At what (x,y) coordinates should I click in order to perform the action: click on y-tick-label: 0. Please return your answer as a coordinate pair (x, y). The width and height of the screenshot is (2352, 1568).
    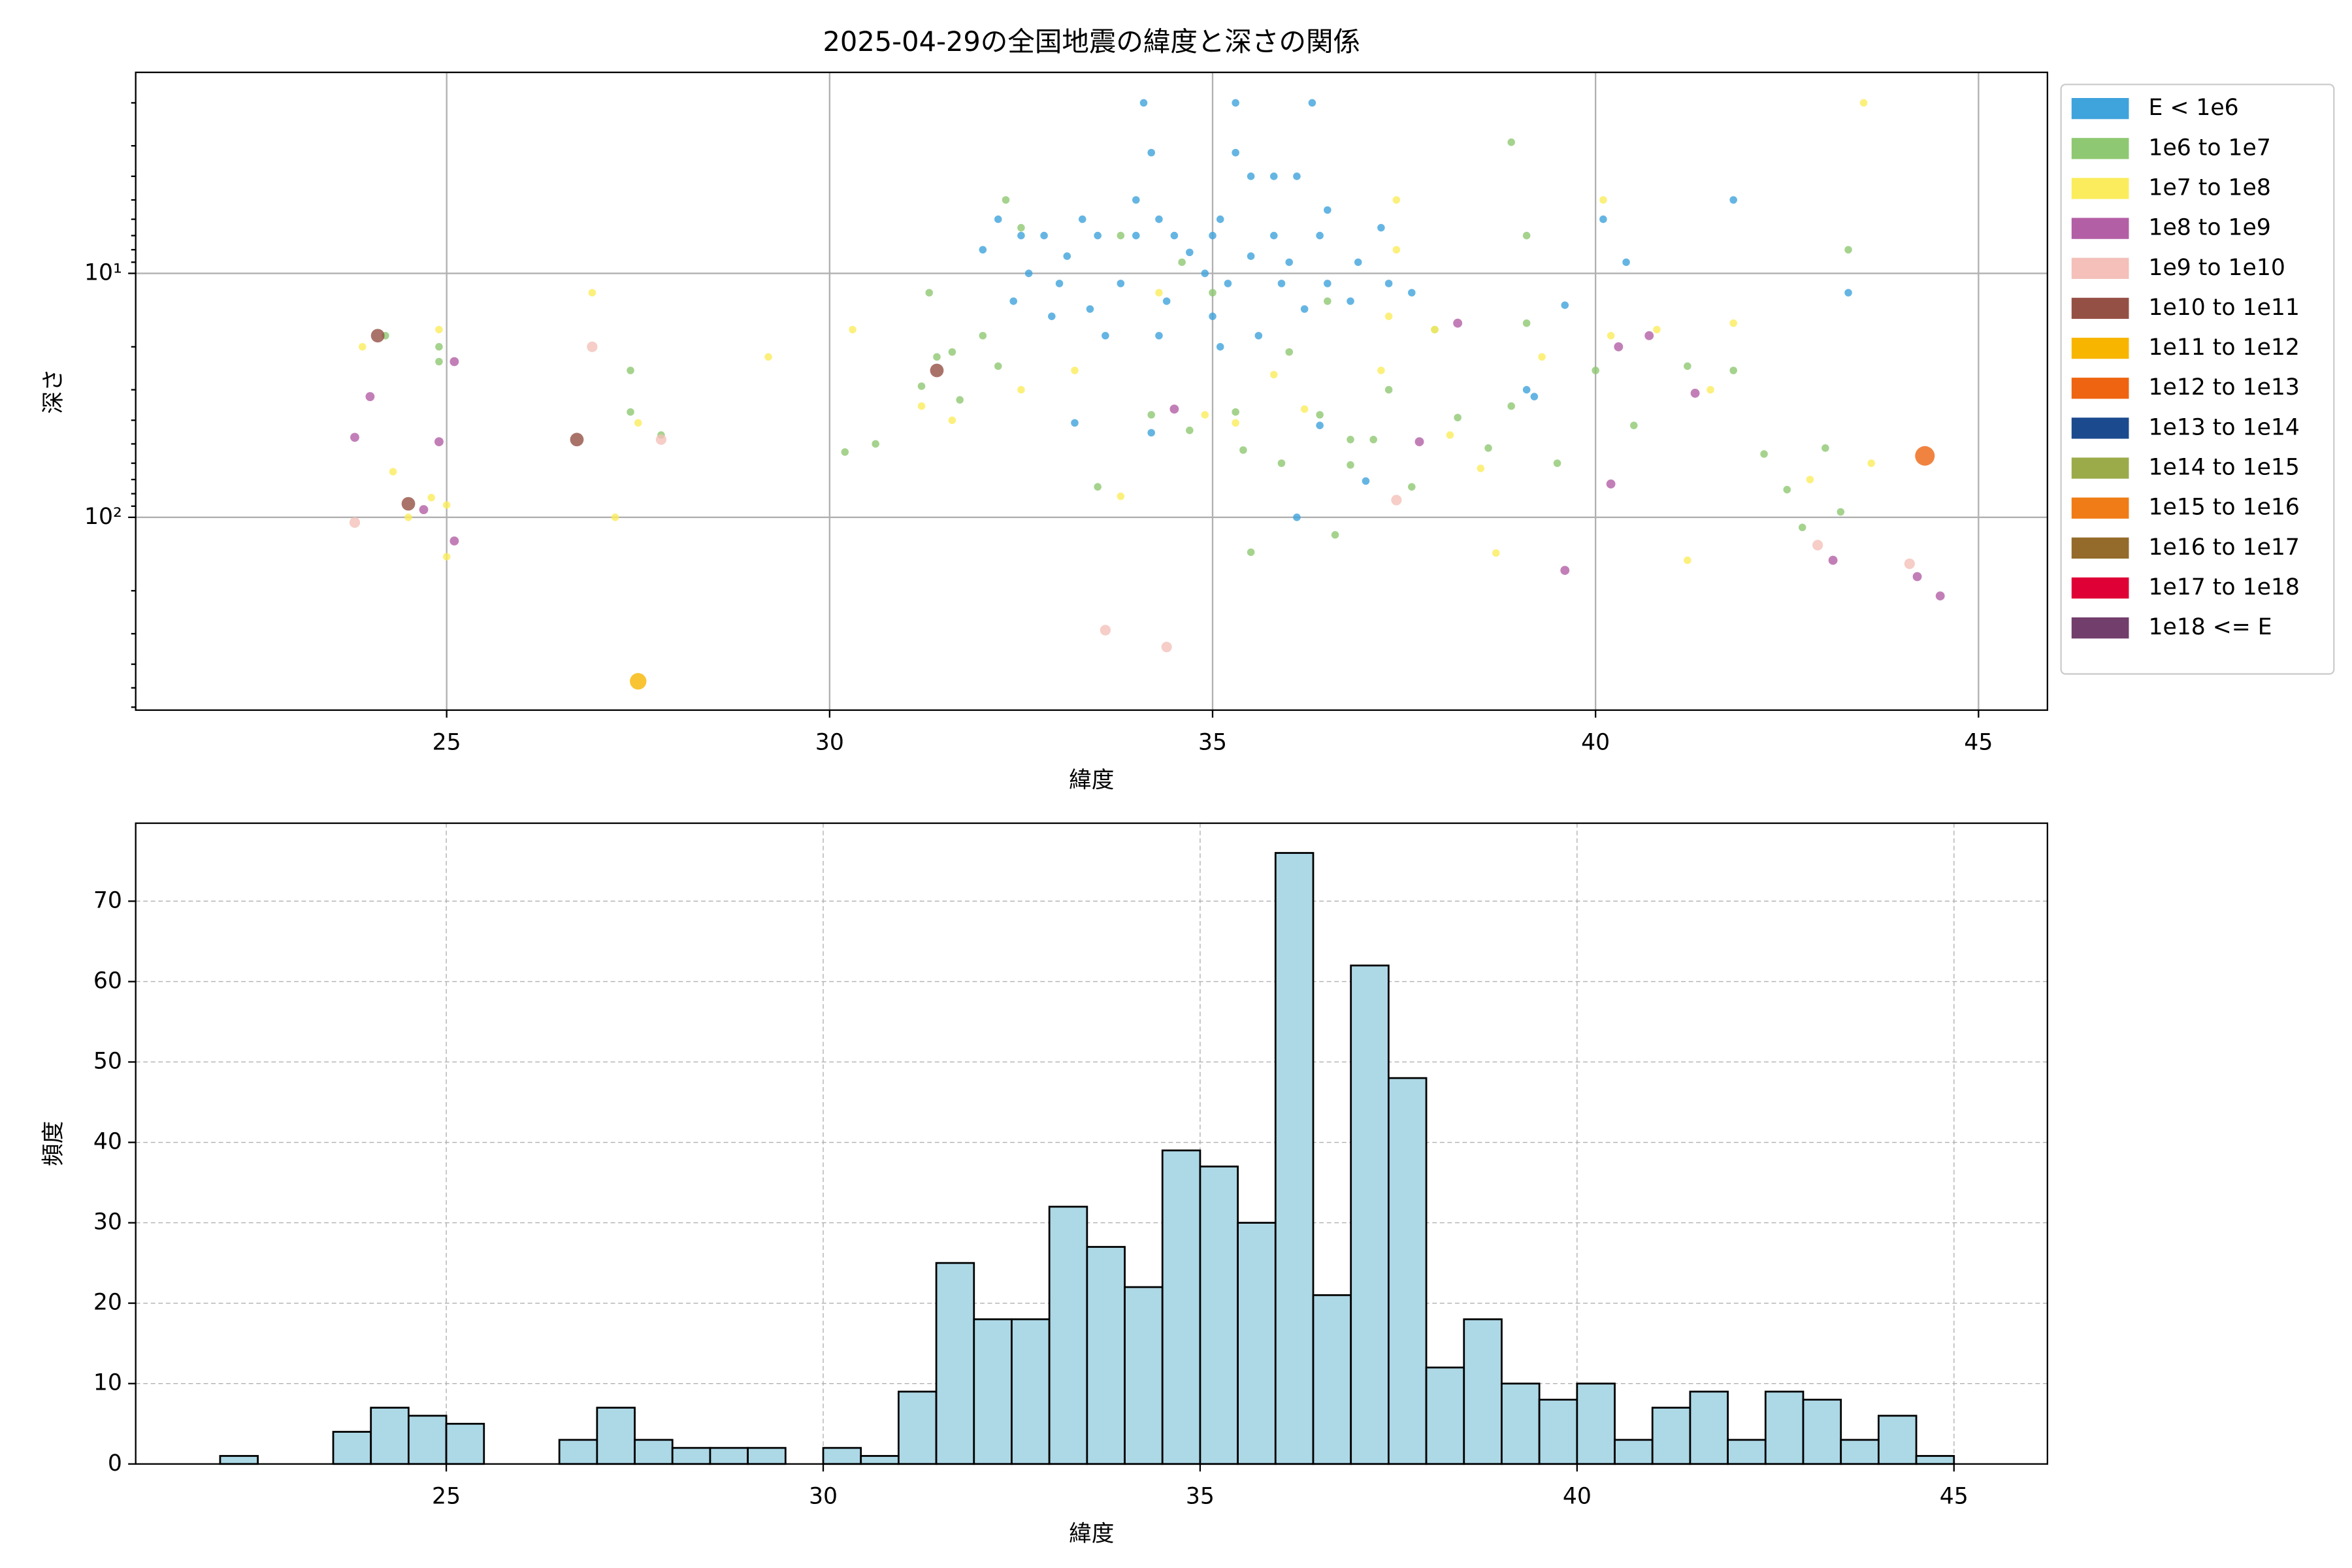
    Looking at the image, I should click on (115, 1463).